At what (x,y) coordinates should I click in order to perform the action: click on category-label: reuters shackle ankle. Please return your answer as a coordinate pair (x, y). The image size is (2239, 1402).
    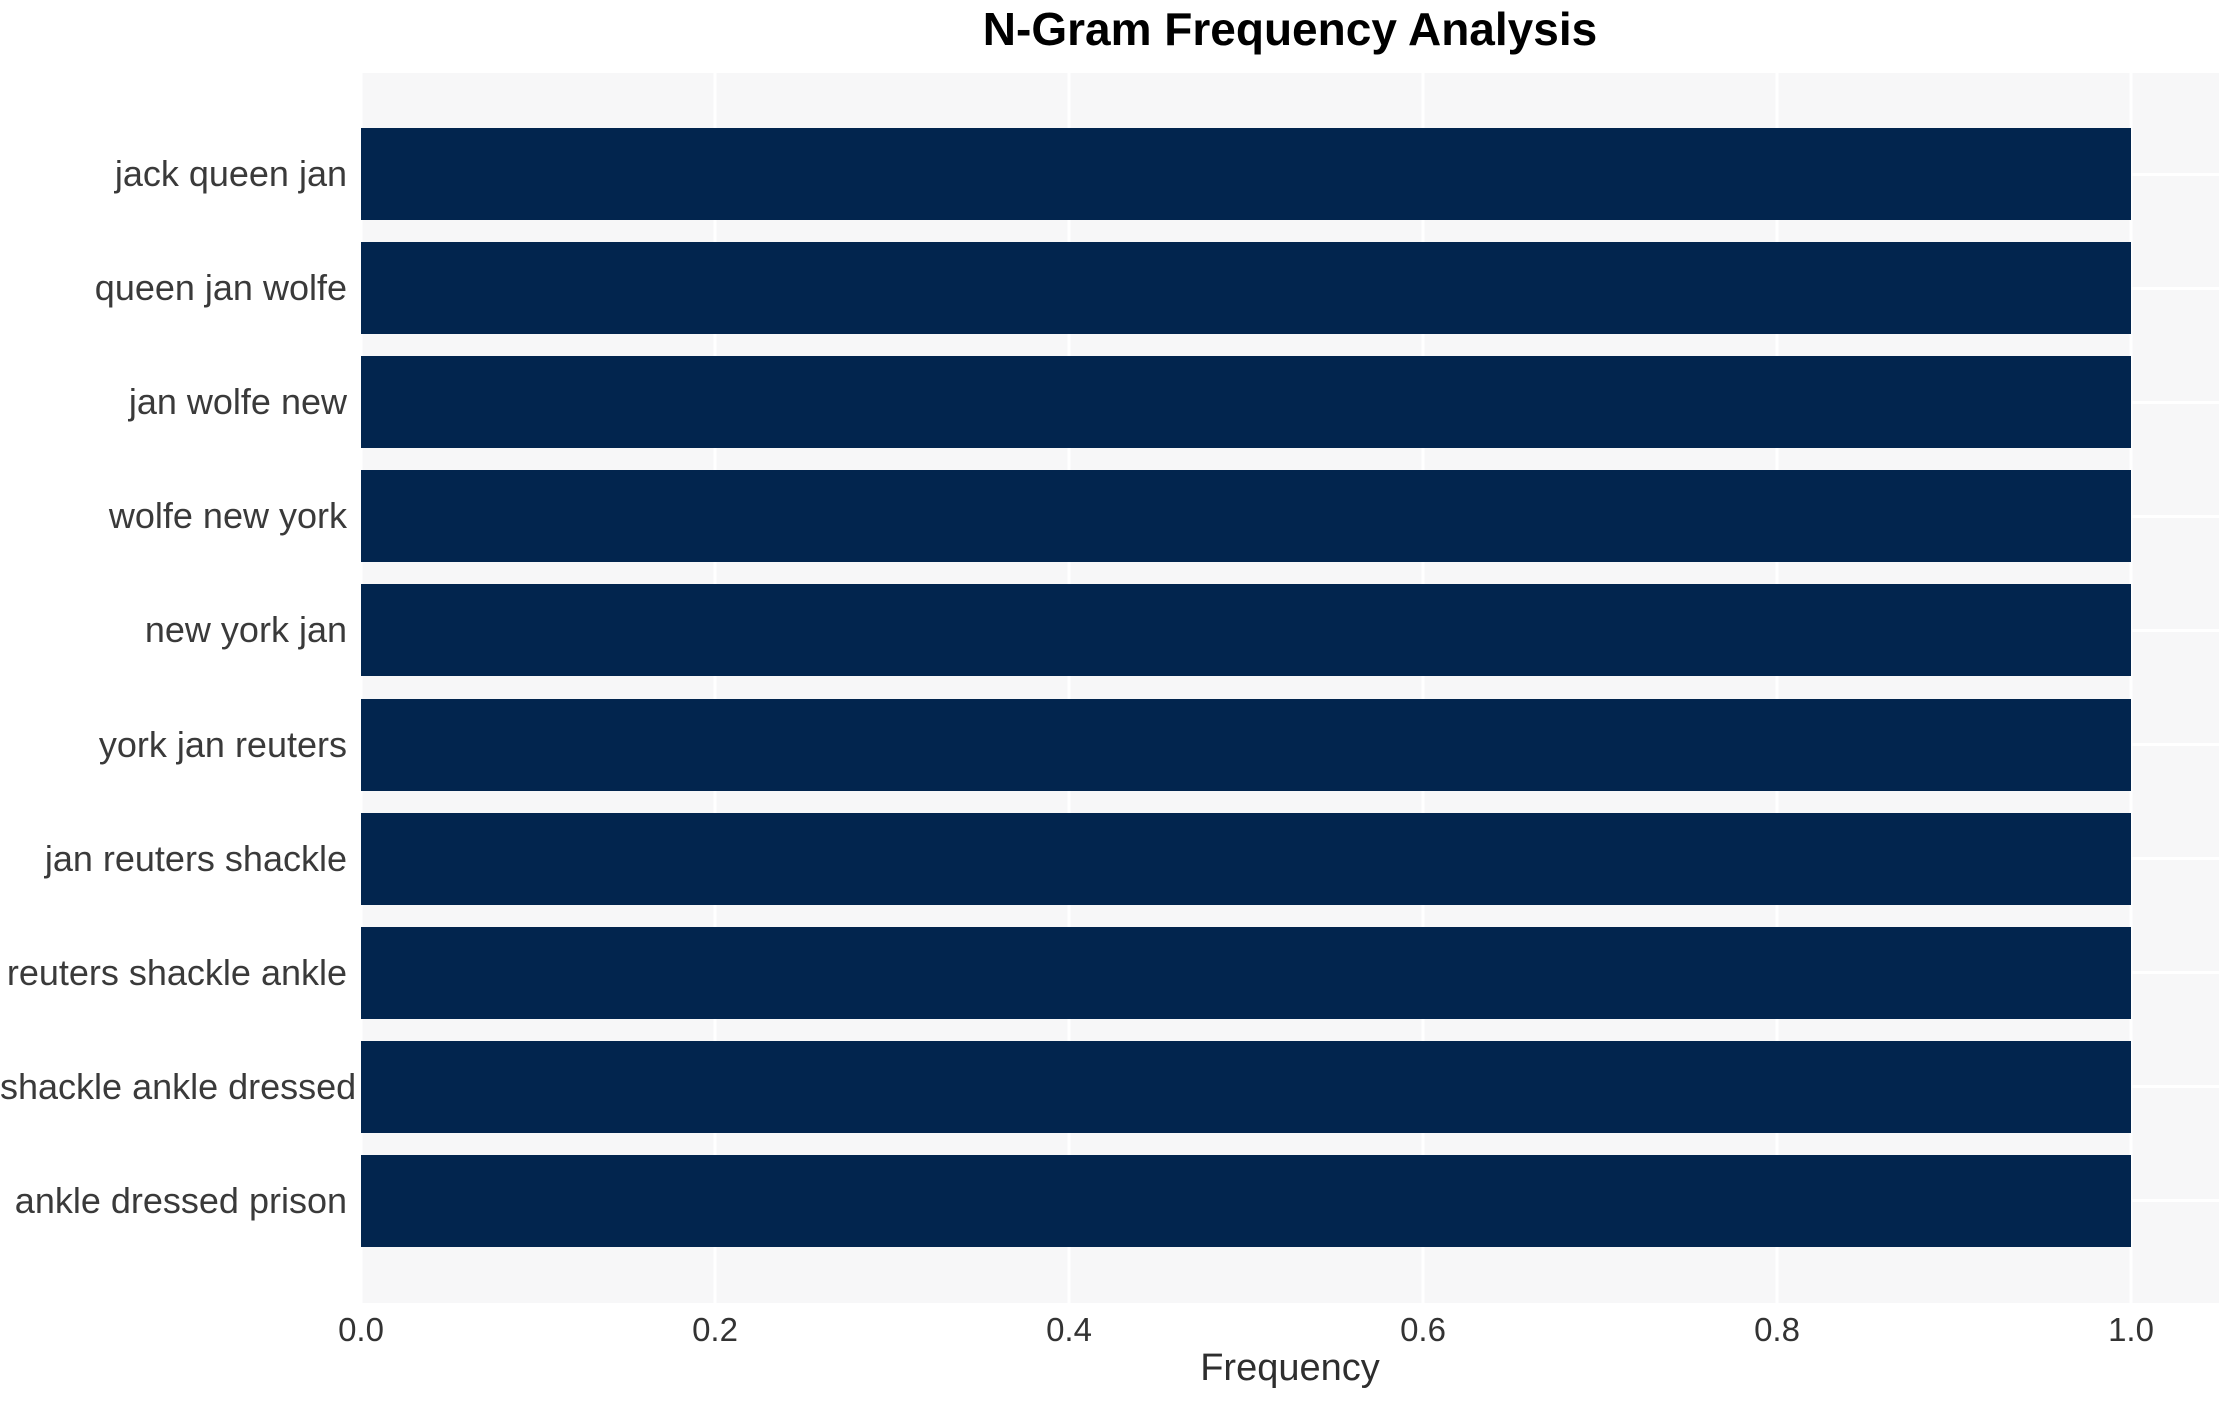
    Looking at the image, I should click on (176, 972).